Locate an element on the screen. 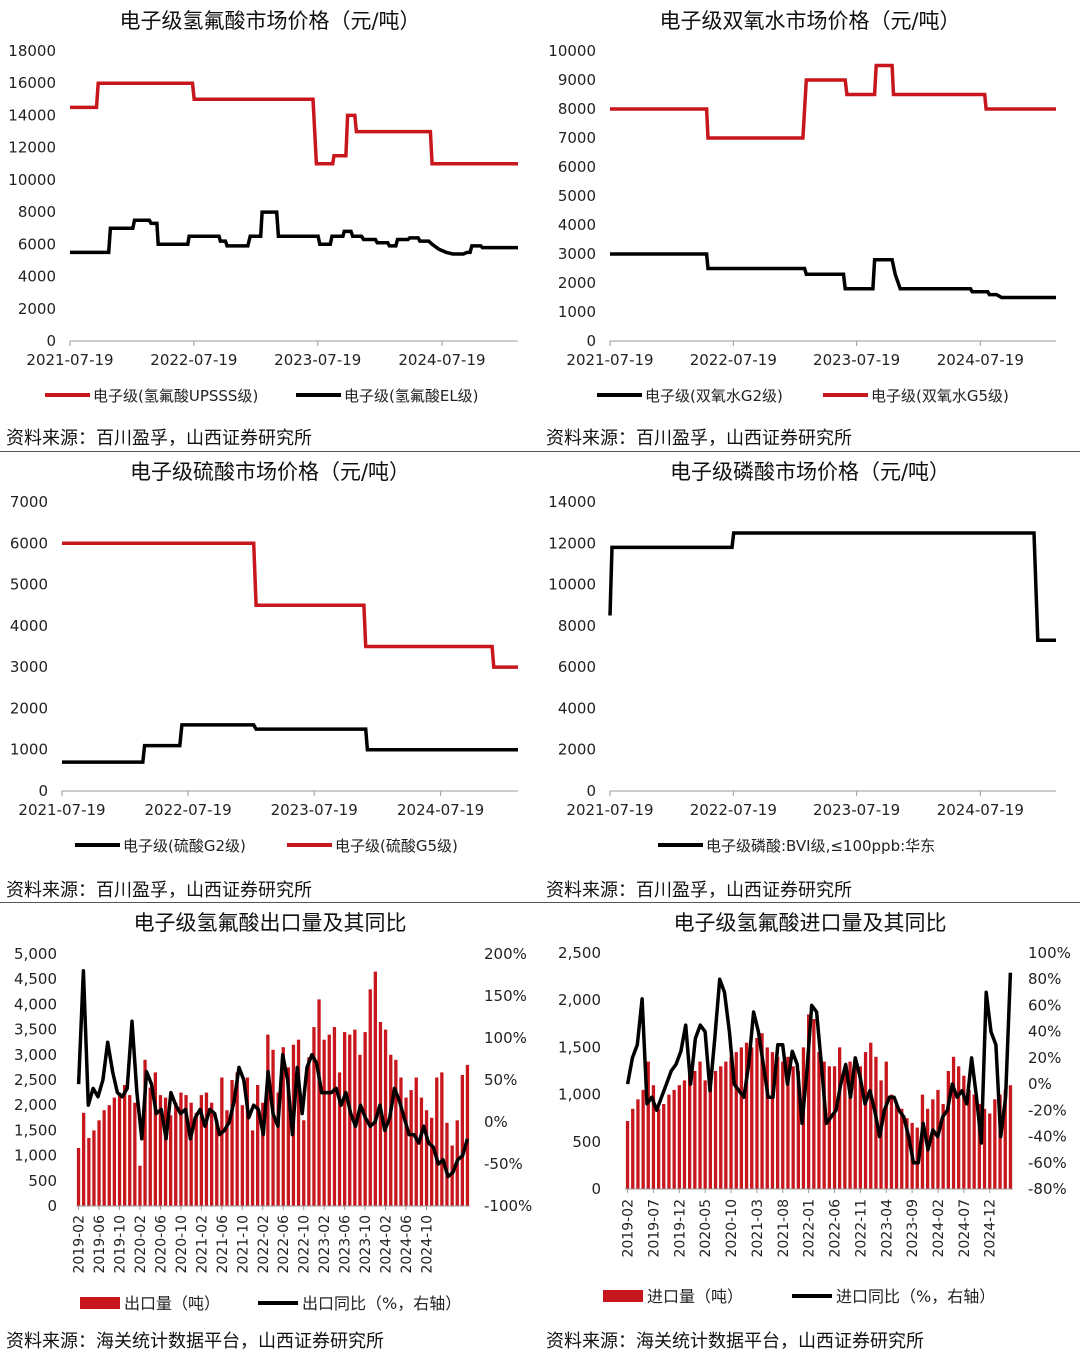  y2-tick-label: 0% is located at coordinates (496, 1122).